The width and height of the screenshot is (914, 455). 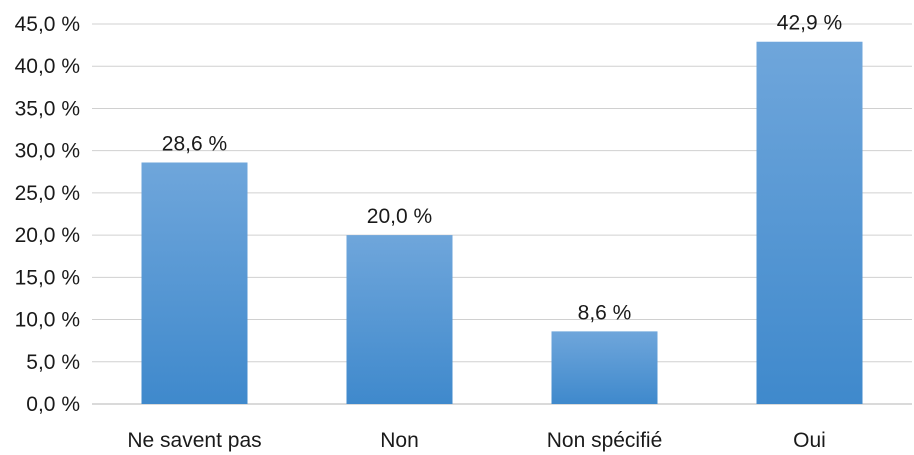 I want to click on y-tick-label: 30,0 %, so click(x=47, y=151).